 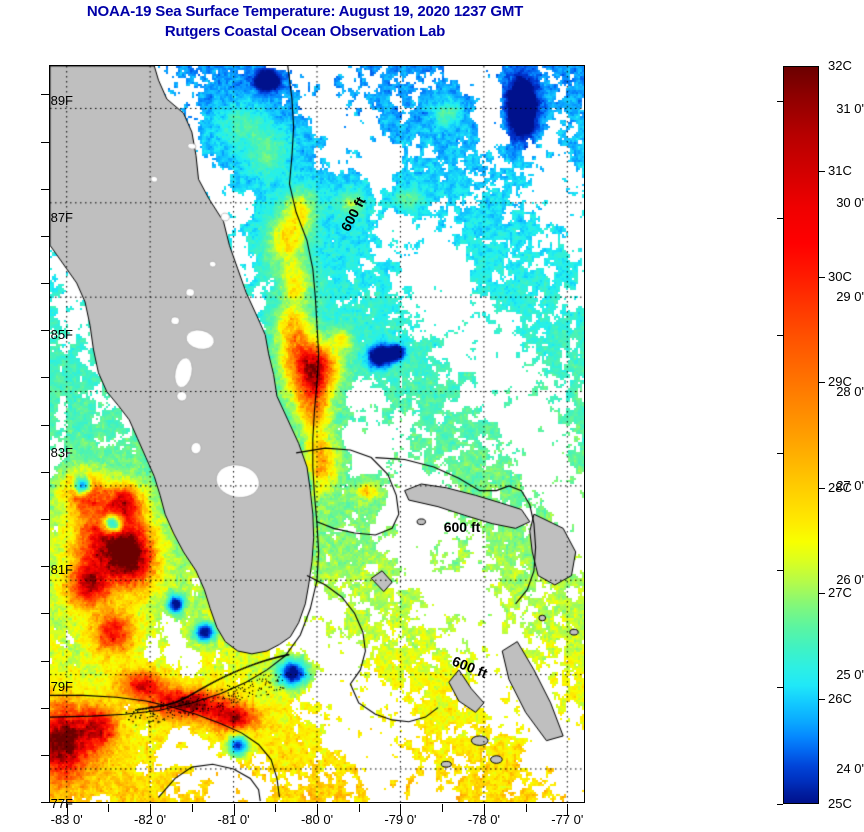 What do you see at coordinates (526, 808) in the screenshot?
I see `x-tick--77.5` at bounding box center [526, 808].